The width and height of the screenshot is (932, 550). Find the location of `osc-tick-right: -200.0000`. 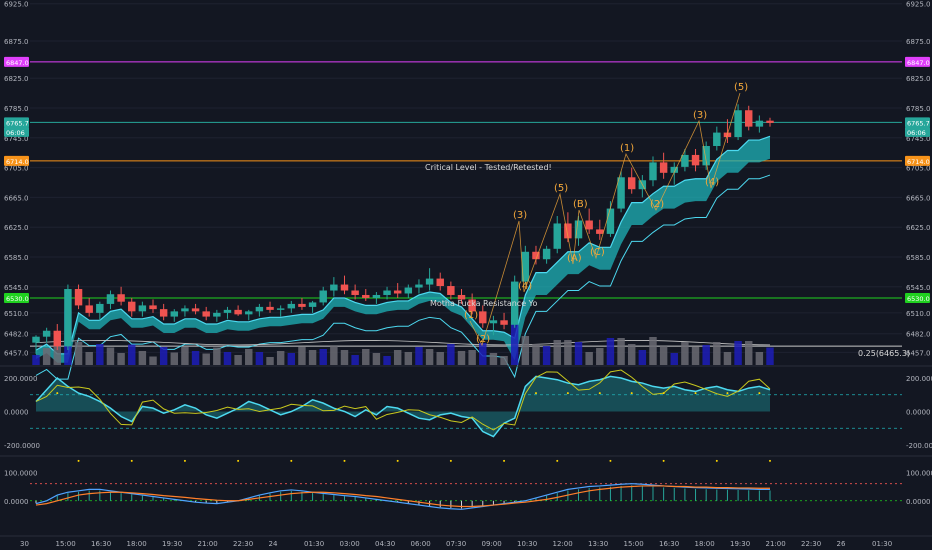

osc-tick-right: -200.0000 is located at coordinates (919, 446).